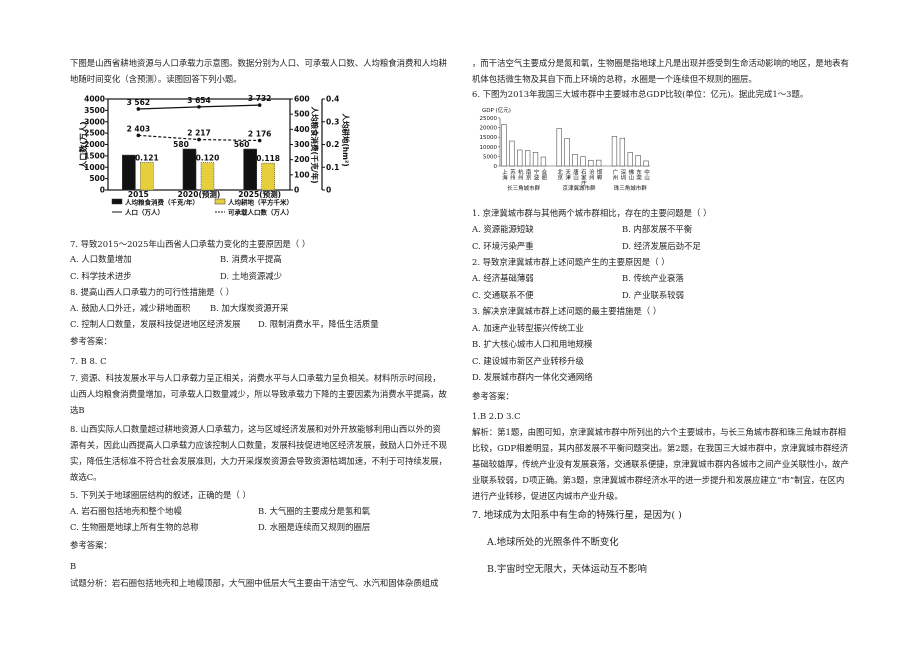 This screenshot has width=920, height=651. Describe the element at coordinates (614, 174) in the screenshot. I see `category-label: 广州` at that location.